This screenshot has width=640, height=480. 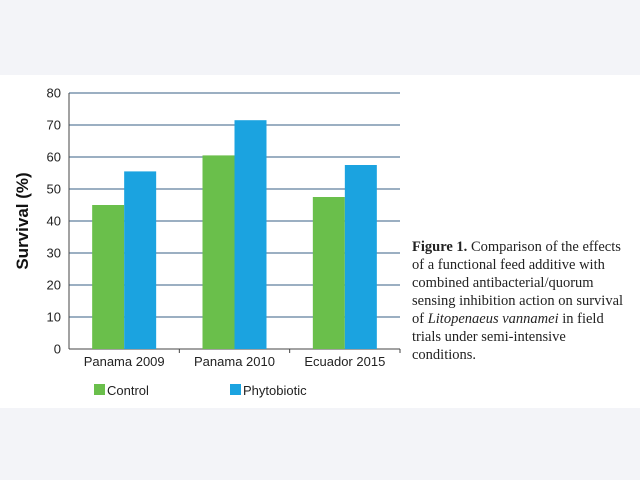 I want to click on y-axis-label: Survival (%), so click(x=22, y=220).